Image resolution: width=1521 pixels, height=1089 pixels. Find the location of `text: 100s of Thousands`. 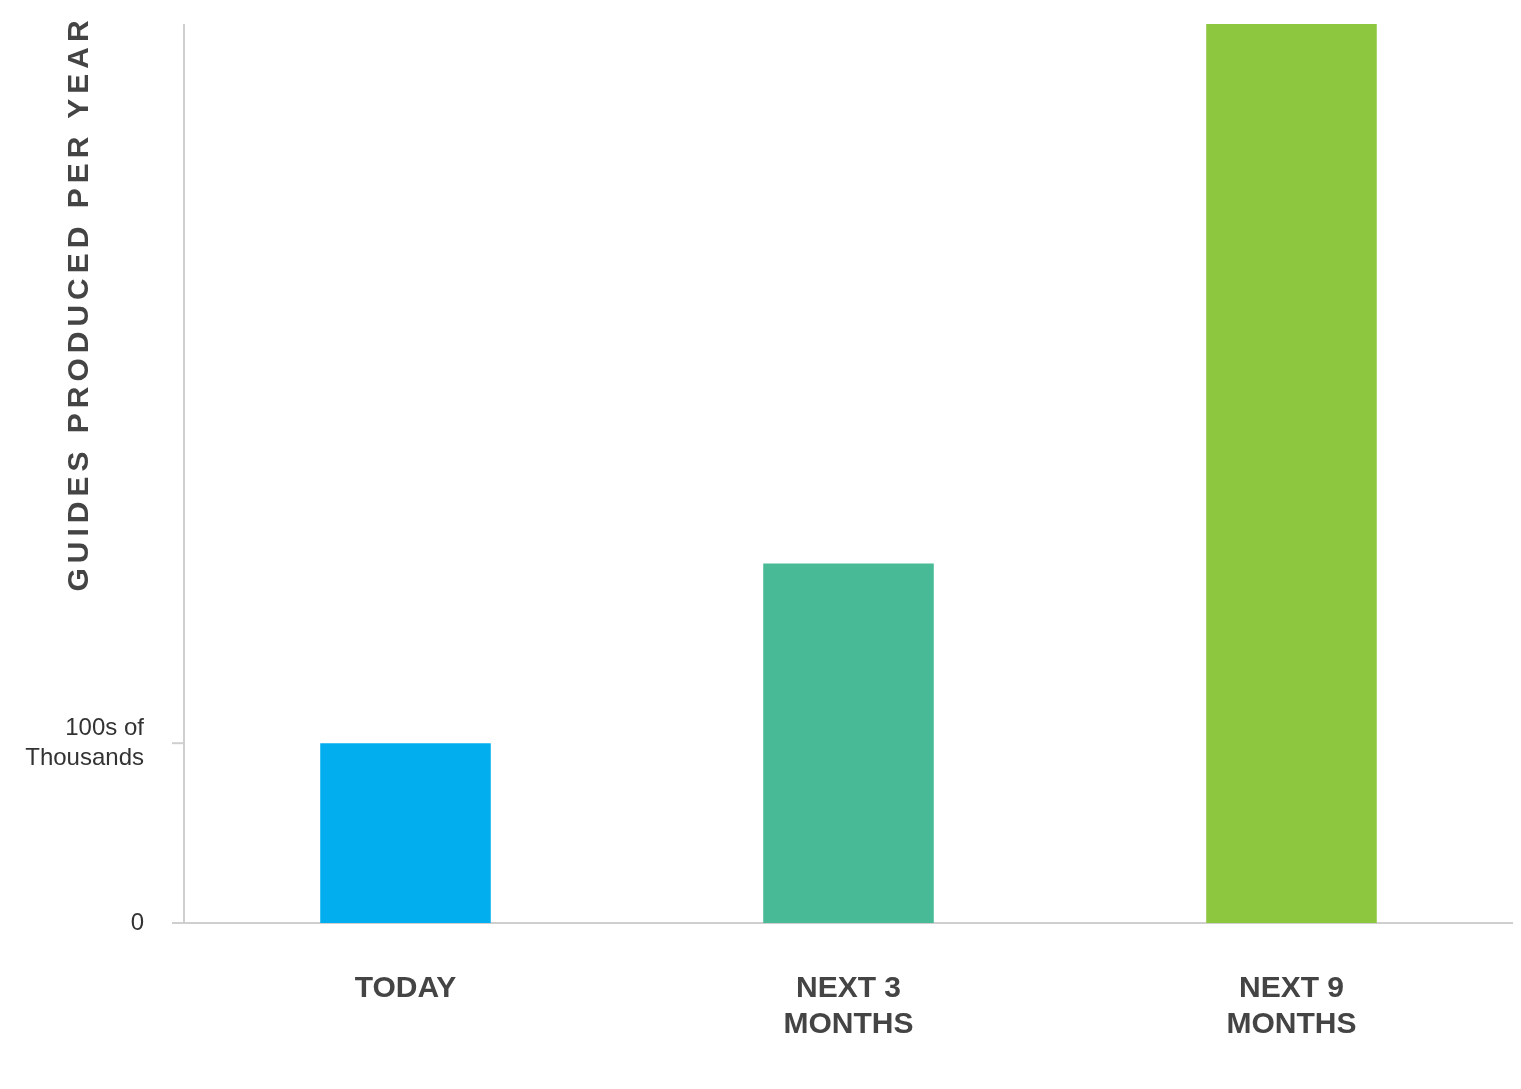

text: 100s of Thousands is located at coordinates (85, 741).